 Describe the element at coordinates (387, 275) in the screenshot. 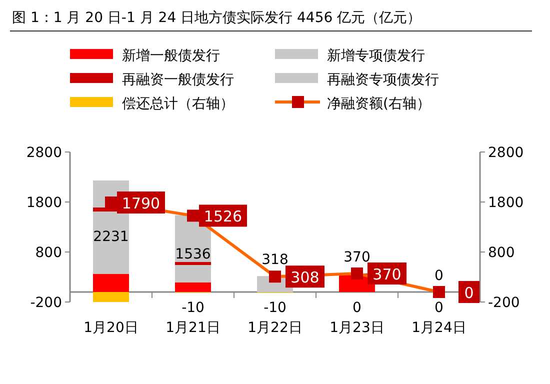

I see `total-label: 370` at that location.